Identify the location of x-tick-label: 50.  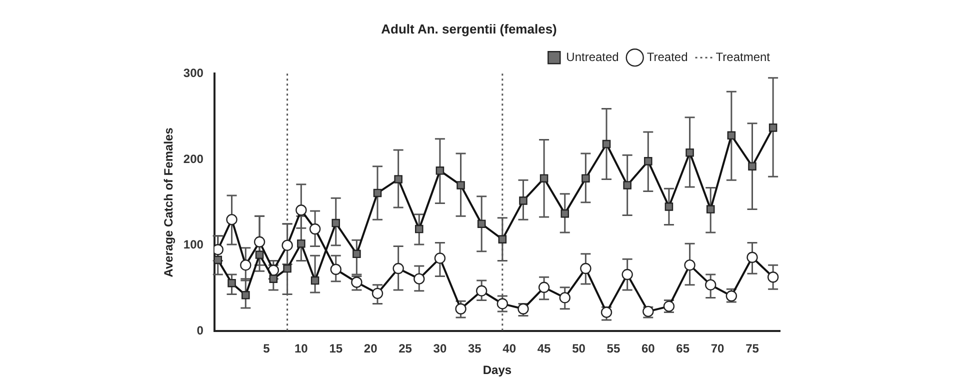
(579, 349).